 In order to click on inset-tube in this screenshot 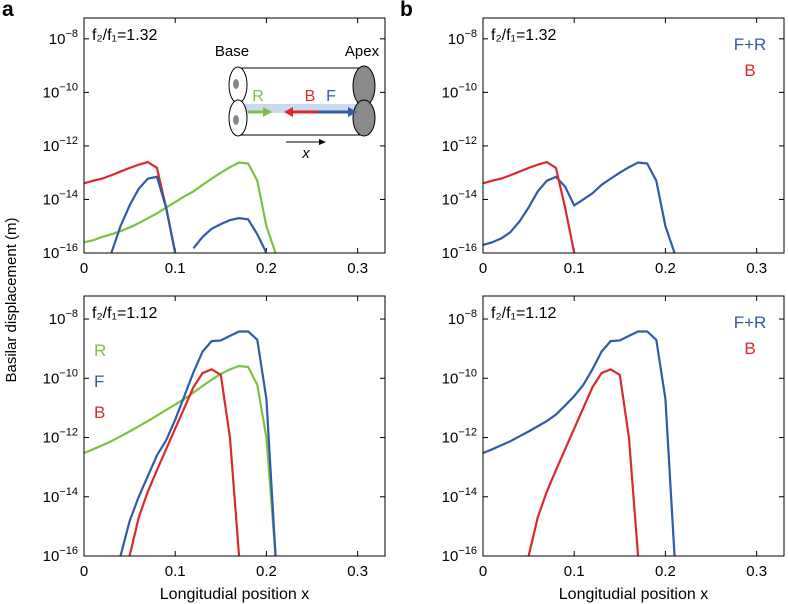, I will do `click(301, 101)`.